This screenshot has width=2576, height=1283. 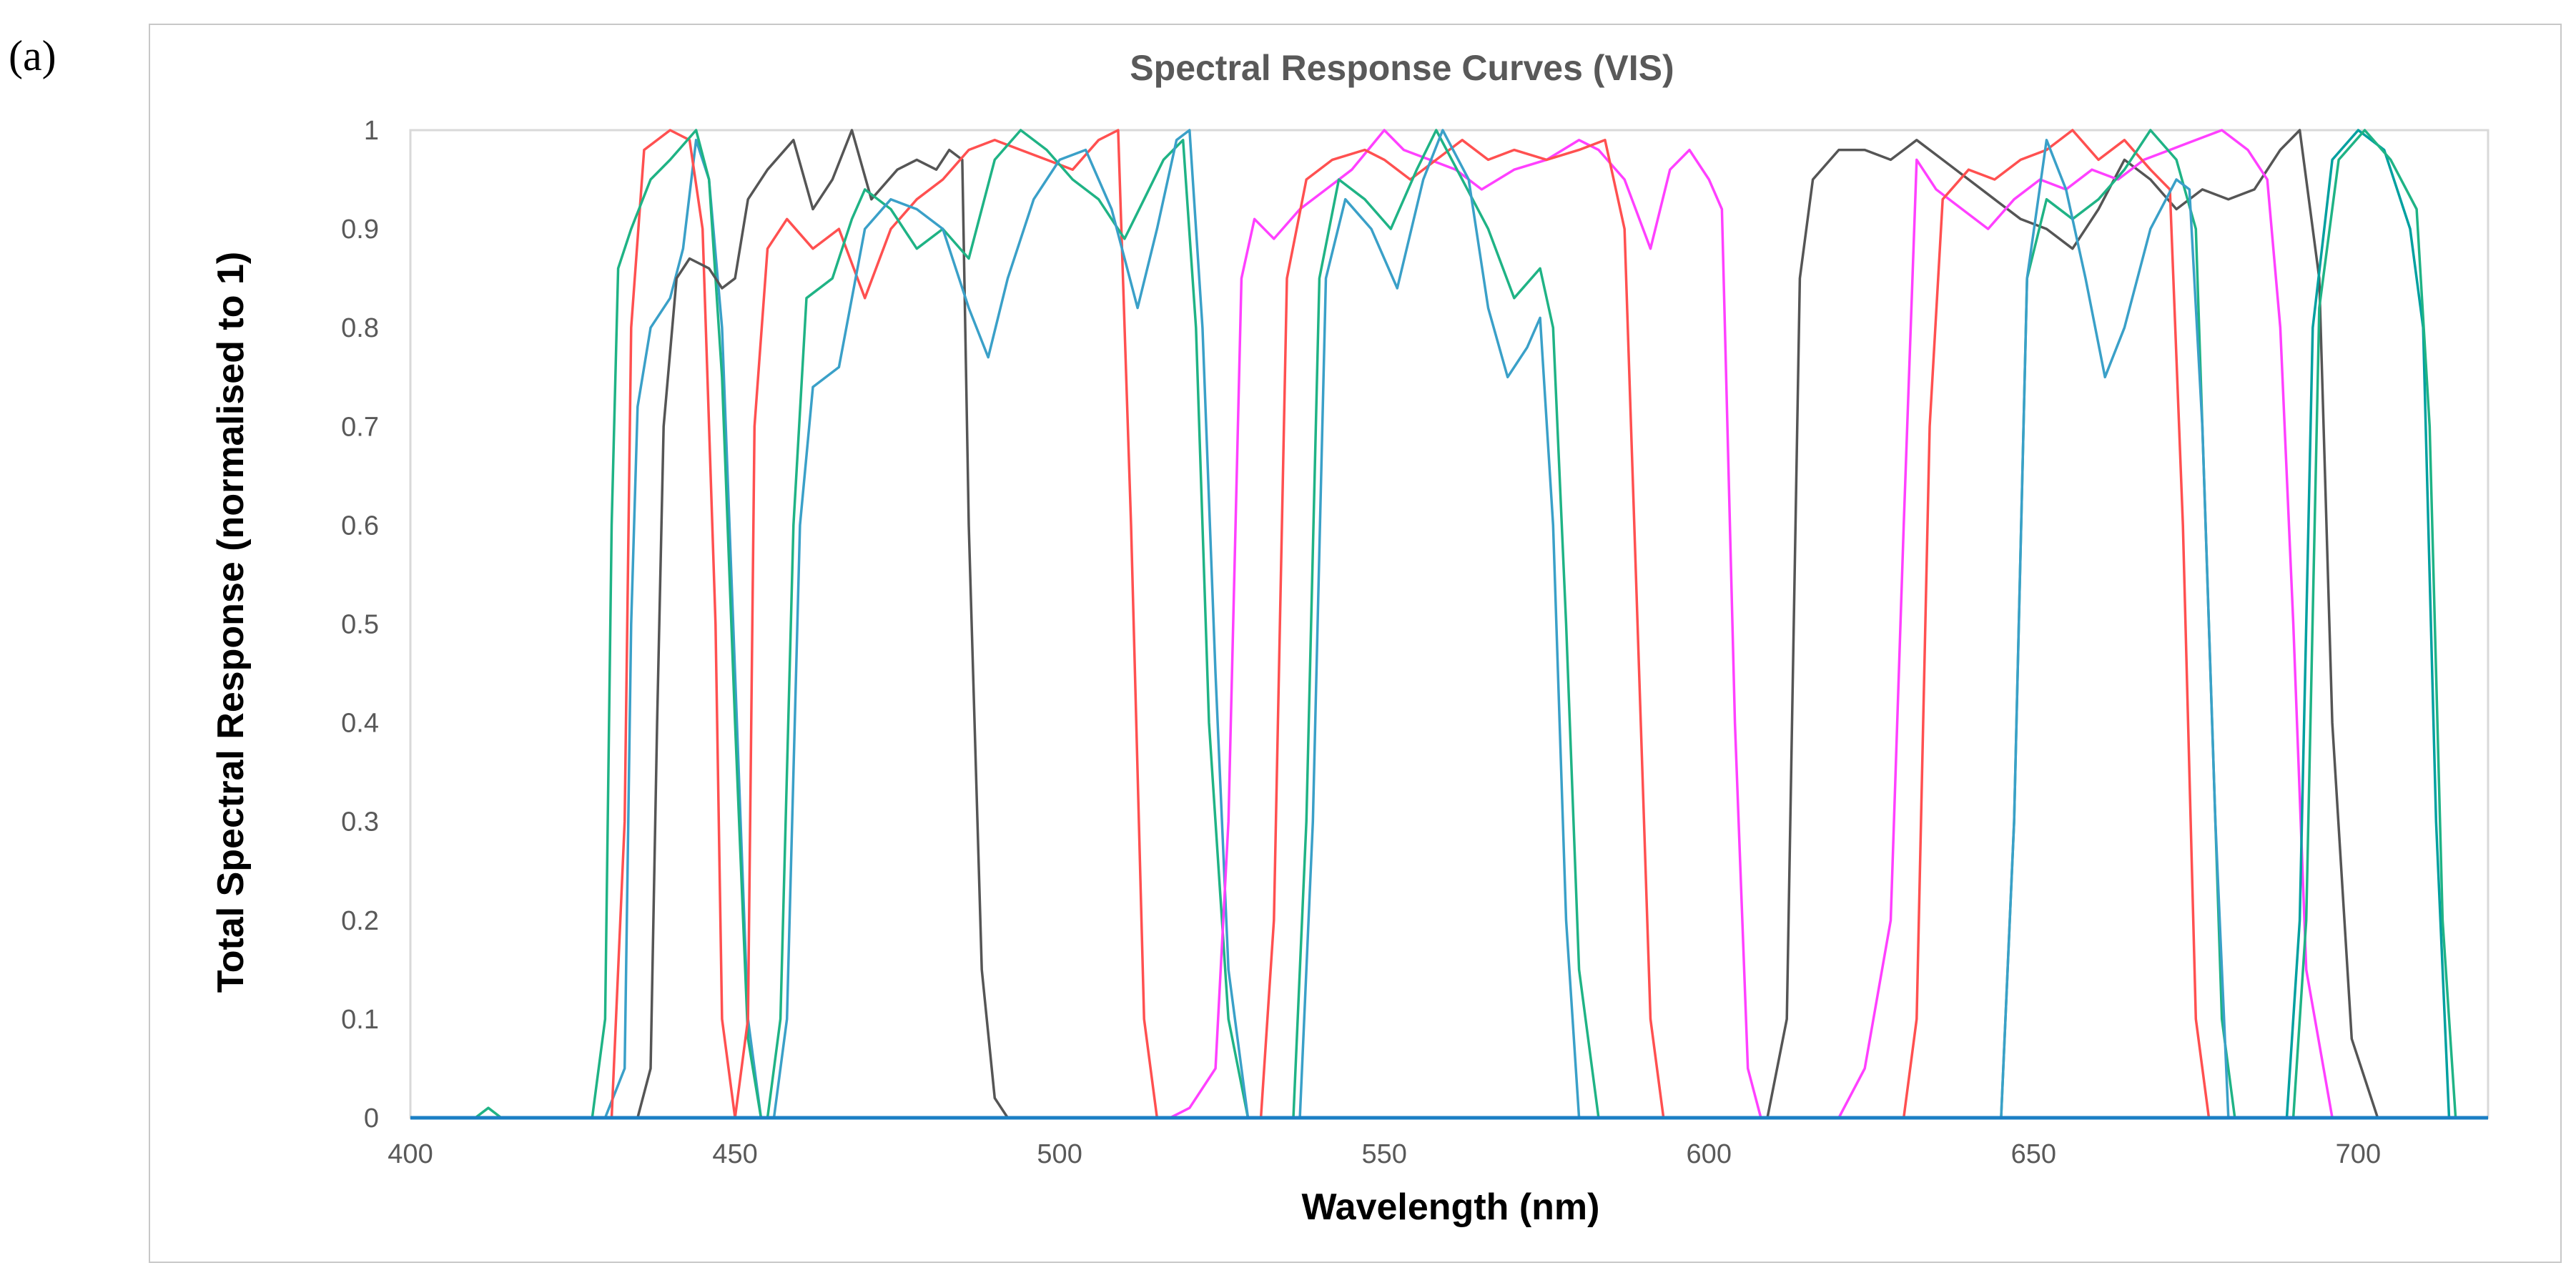 I want to click on x-tick-label: 500, so click(x=1059, y=1154).